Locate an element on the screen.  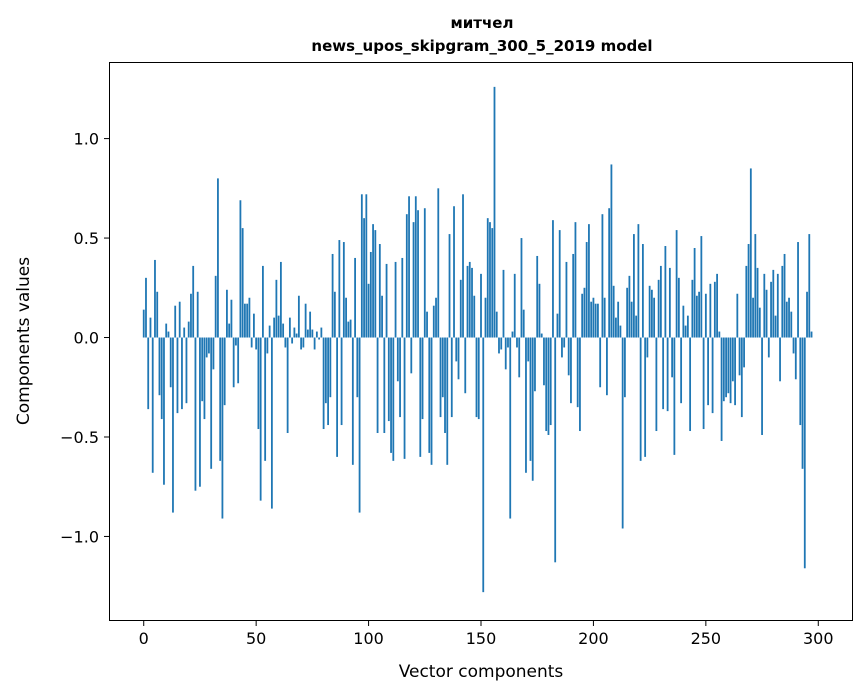
x-tick-label: 200 is located at coordinates (593, 638).